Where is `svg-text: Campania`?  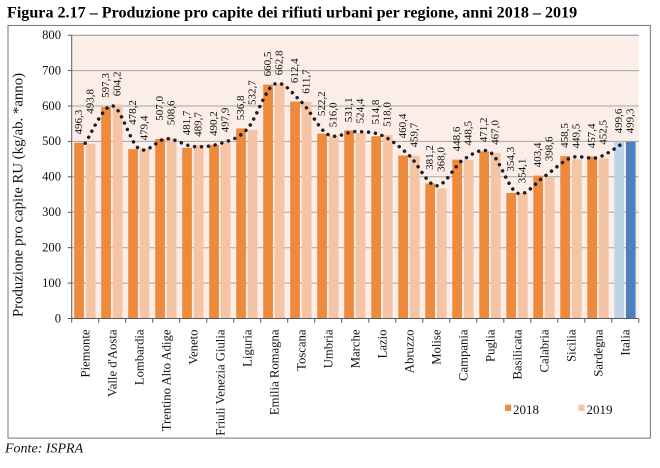
svg-text: Campania is located at coordinates (464, 355).